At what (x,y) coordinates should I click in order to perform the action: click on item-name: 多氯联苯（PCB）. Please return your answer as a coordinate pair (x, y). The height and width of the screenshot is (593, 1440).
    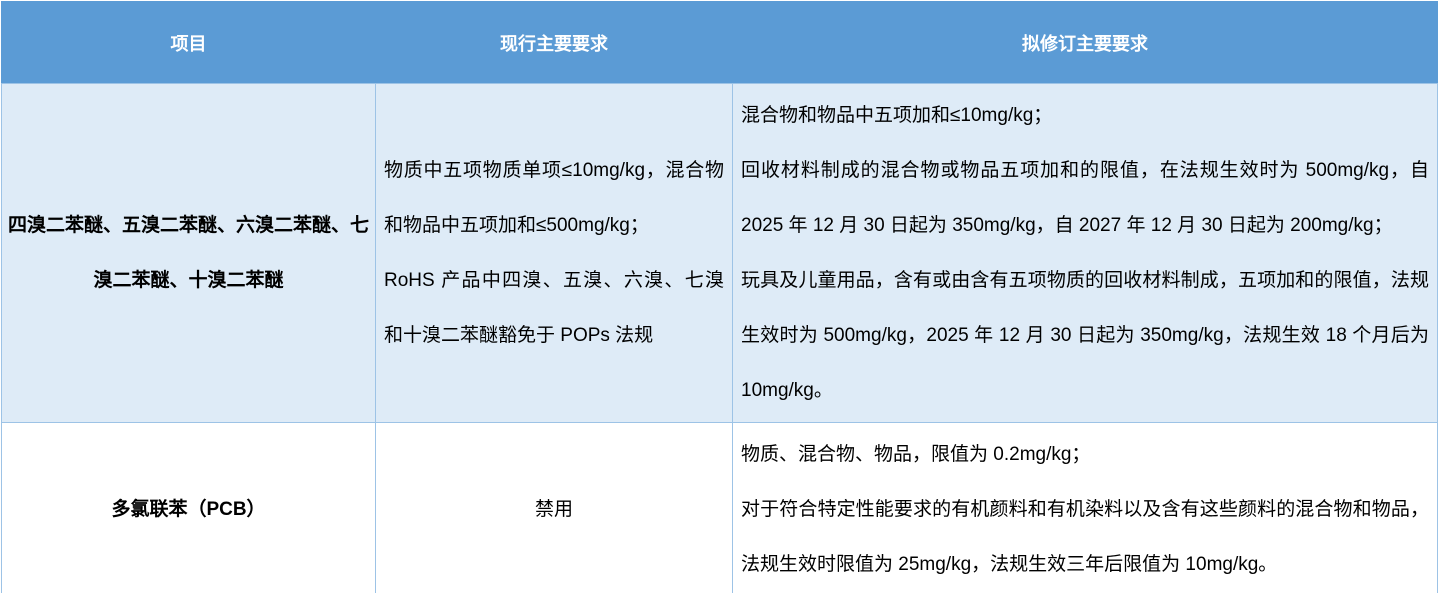
    Looking at the image, I should click on (188, 509).